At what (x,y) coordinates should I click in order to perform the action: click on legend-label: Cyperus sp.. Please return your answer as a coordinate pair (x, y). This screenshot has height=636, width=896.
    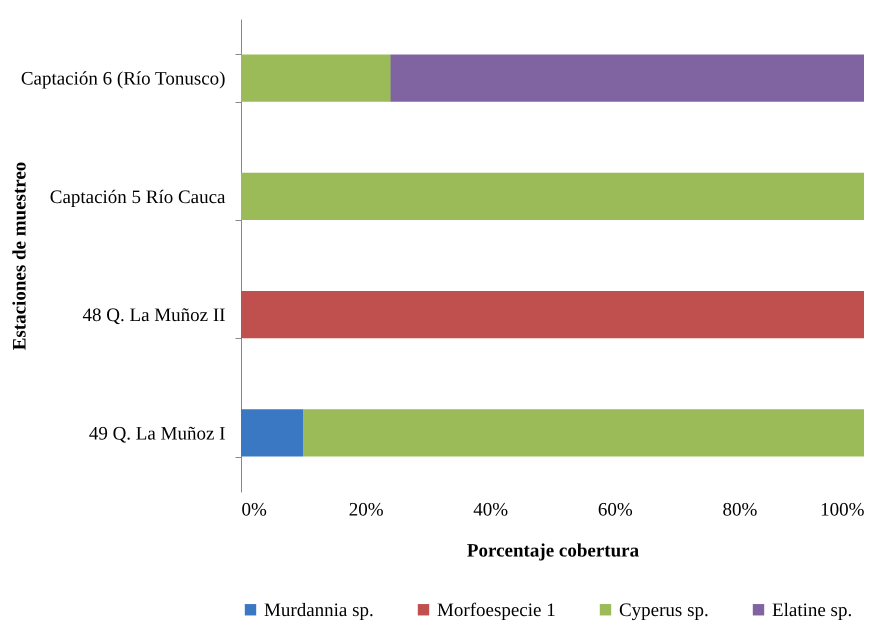
    Looking at the image, I should click on (664, 610).